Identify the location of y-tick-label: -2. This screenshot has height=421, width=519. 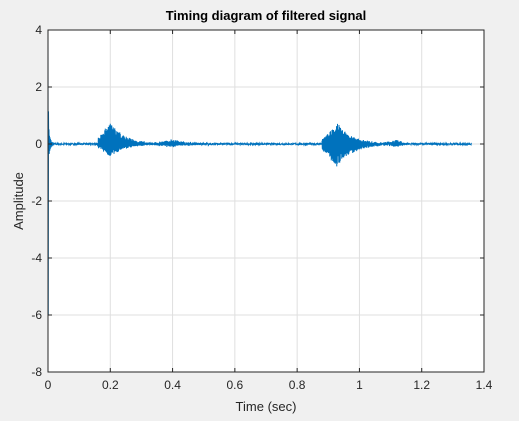
(36, 201).